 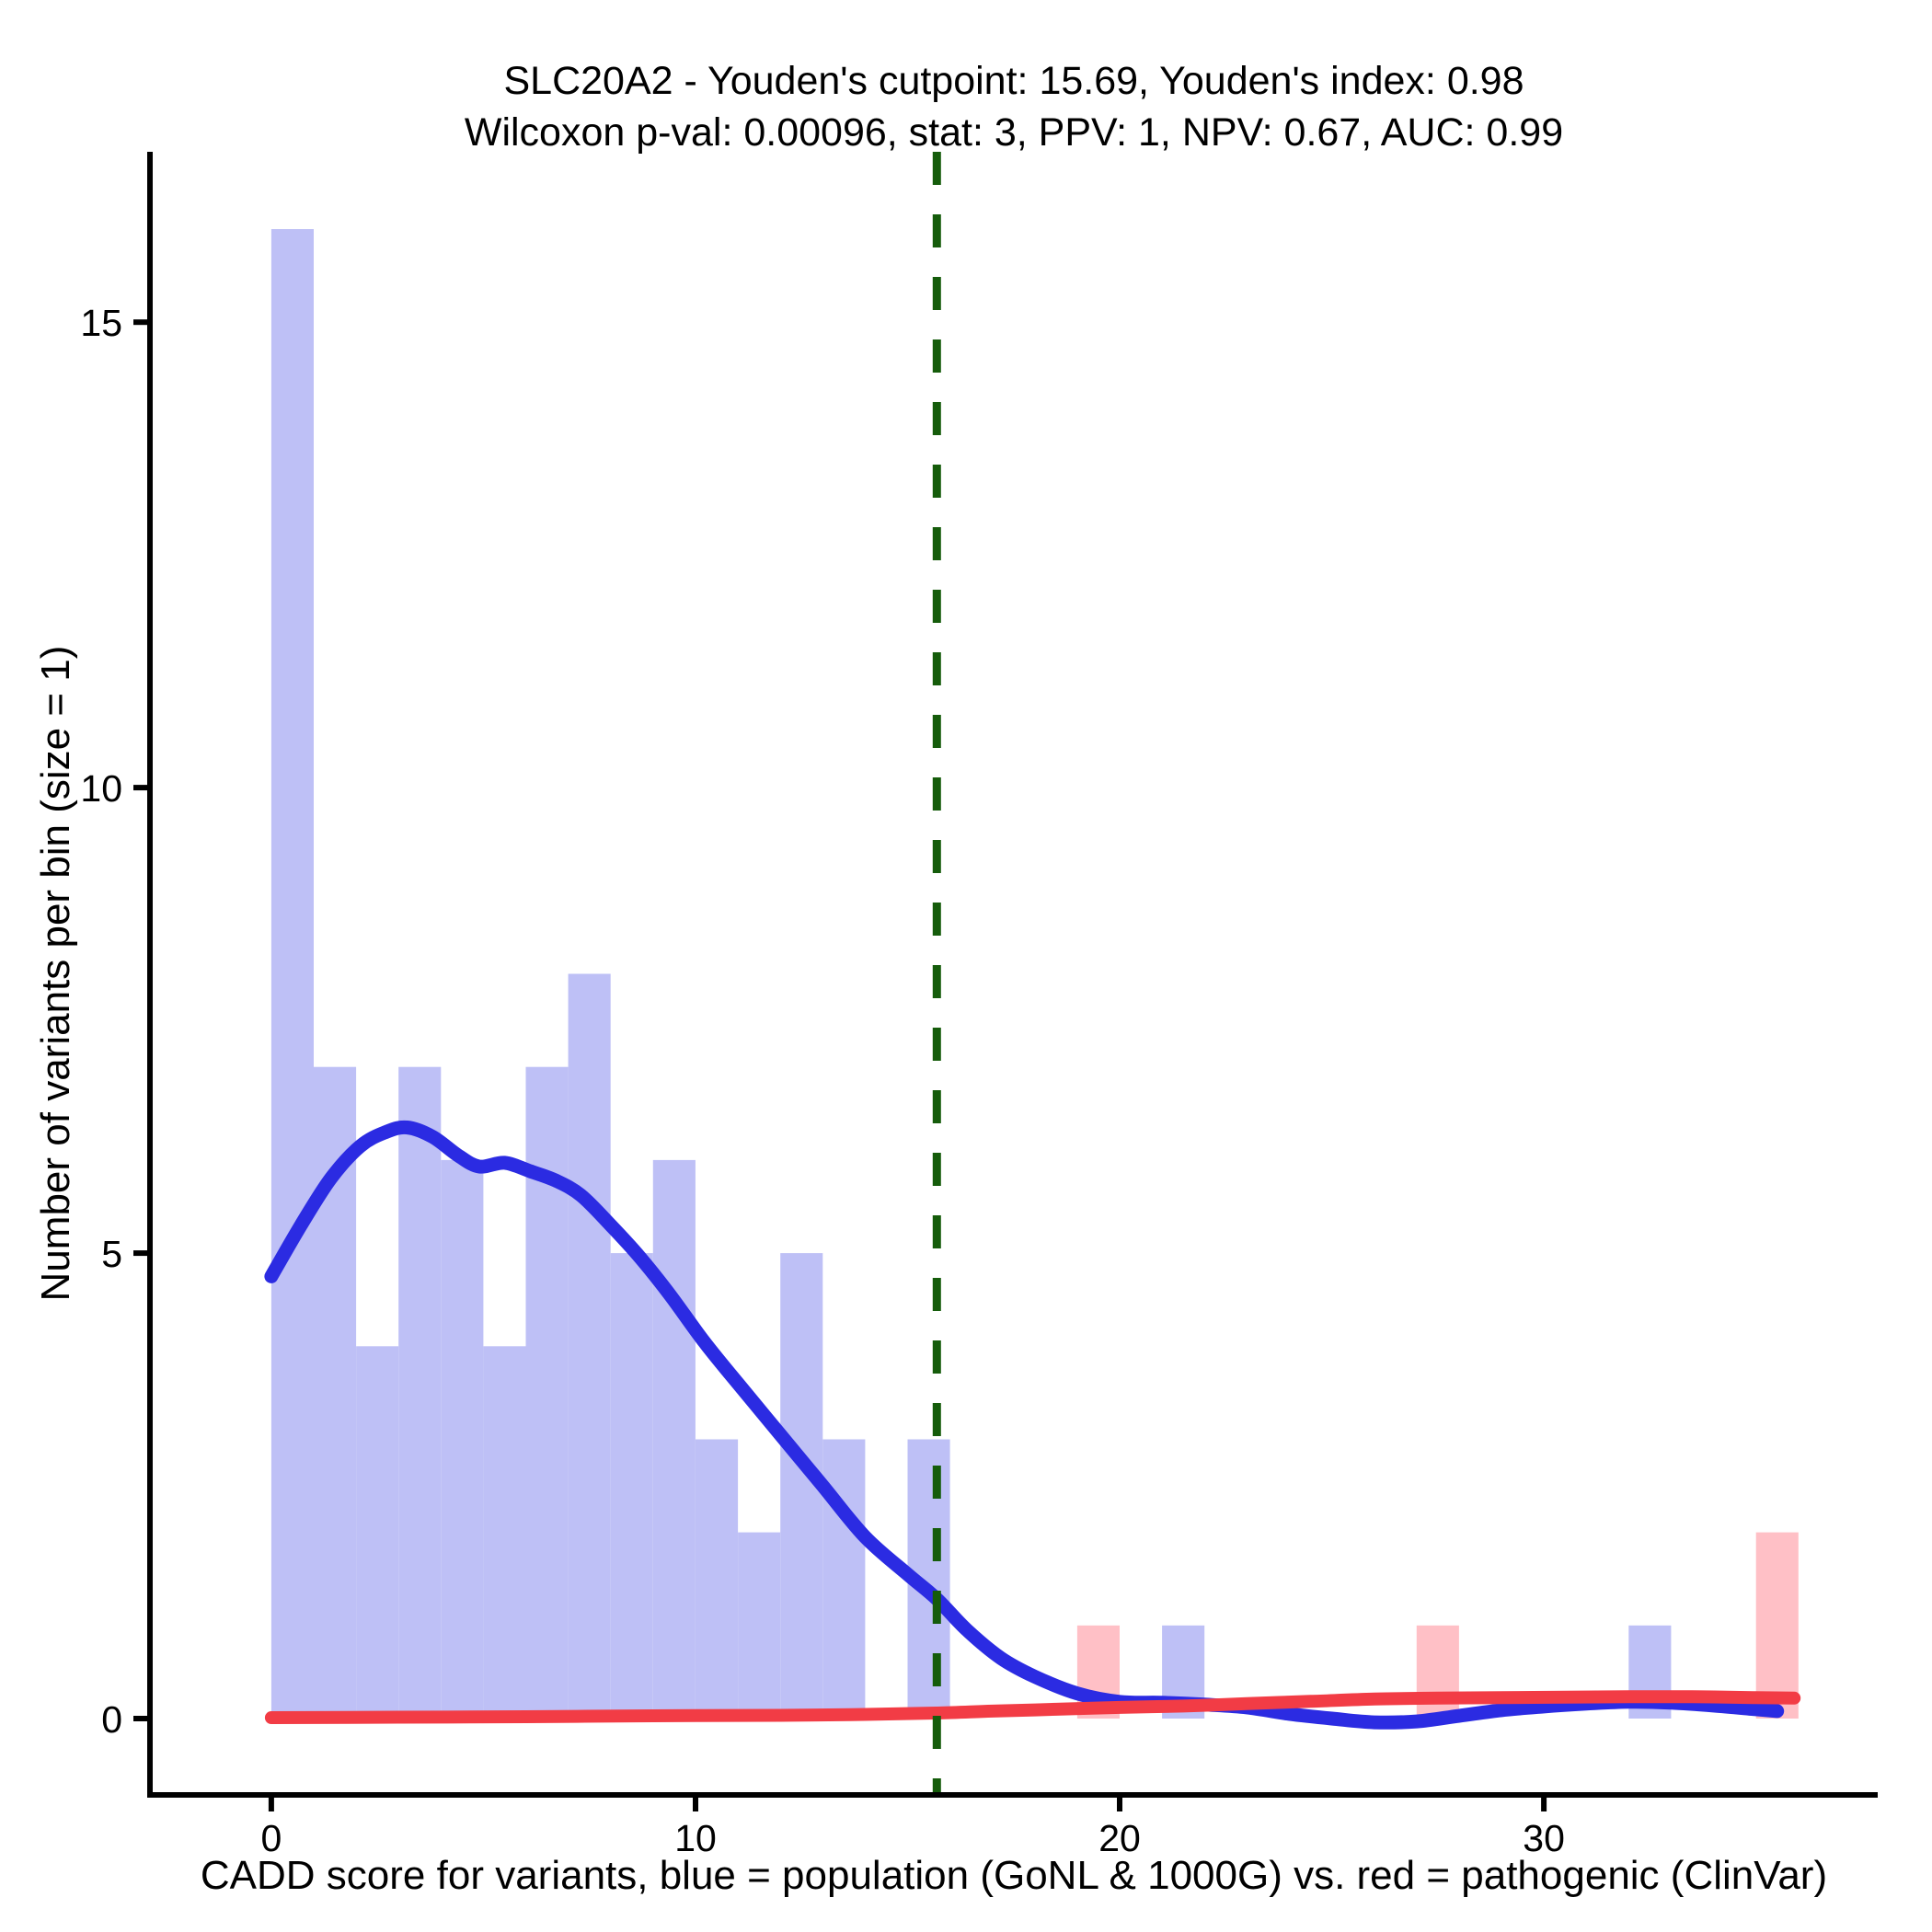 What do you see at coordinates (1032, 1707) in the screenshot?
I see `density-curve` at bounding box center [1032, 1707].